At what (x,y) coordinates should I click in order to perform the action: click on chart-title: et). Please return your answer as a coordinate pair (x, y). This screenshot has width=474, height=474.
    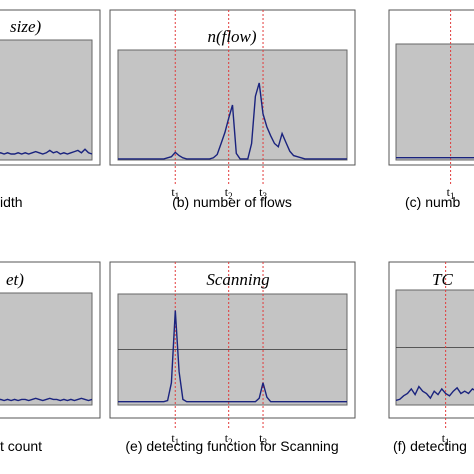
    Looking at the image, I should click on (15, 279).